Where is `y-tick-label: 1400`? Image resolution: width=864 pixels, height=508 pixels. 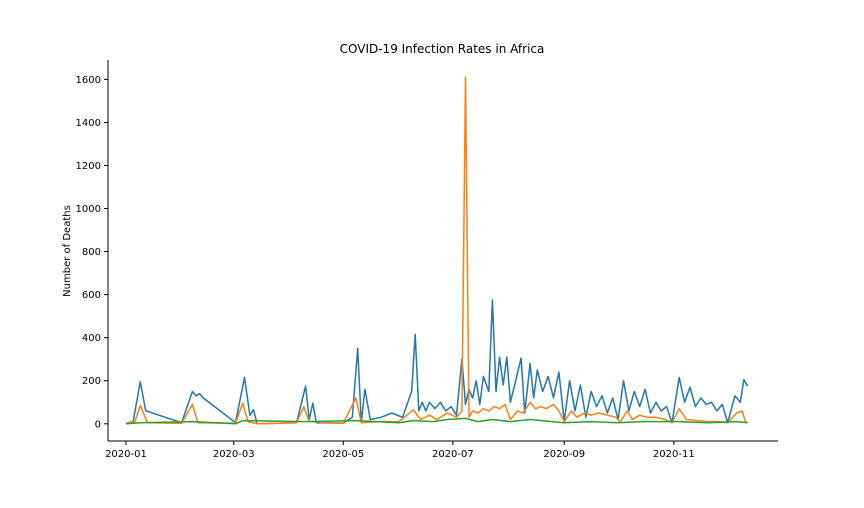
y-tick-label: 1400 is located at coordinates (88, 123).